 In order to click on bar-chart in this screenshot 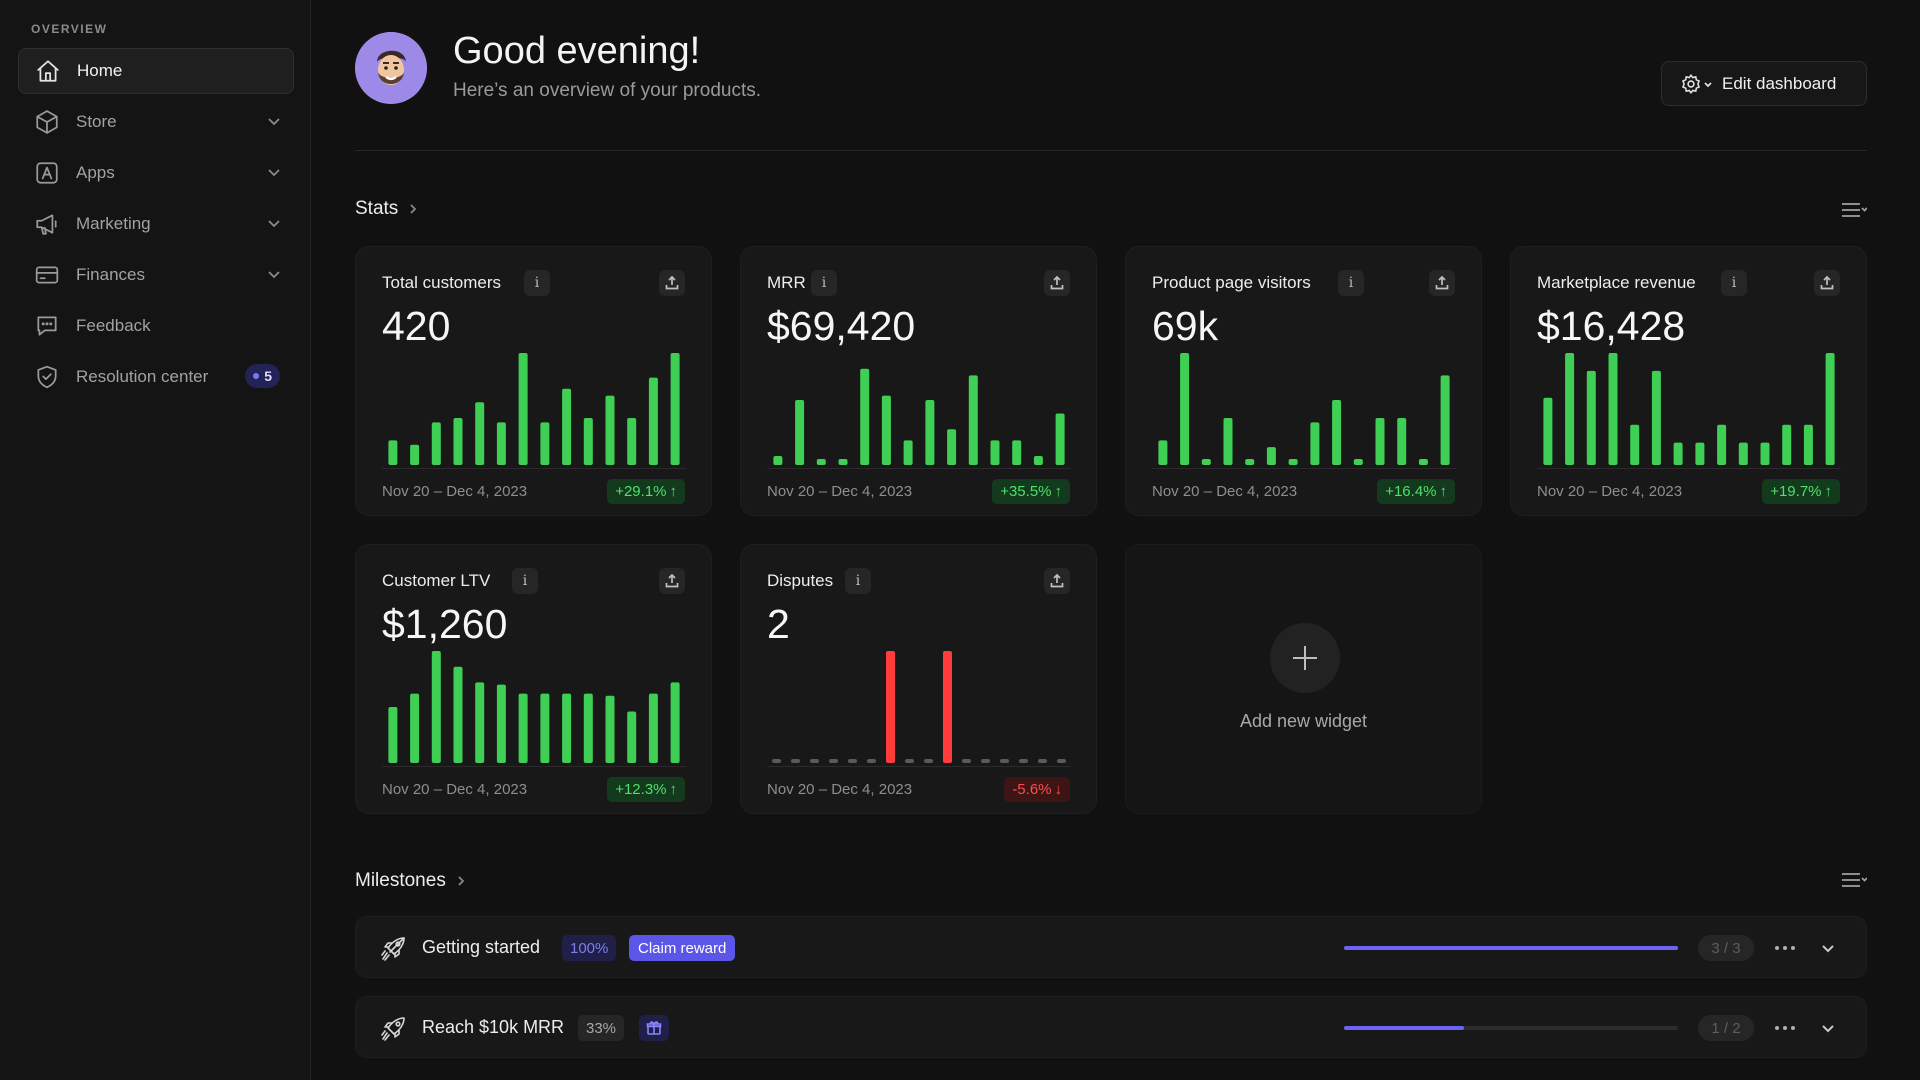, I will do `click(919, 707)`.